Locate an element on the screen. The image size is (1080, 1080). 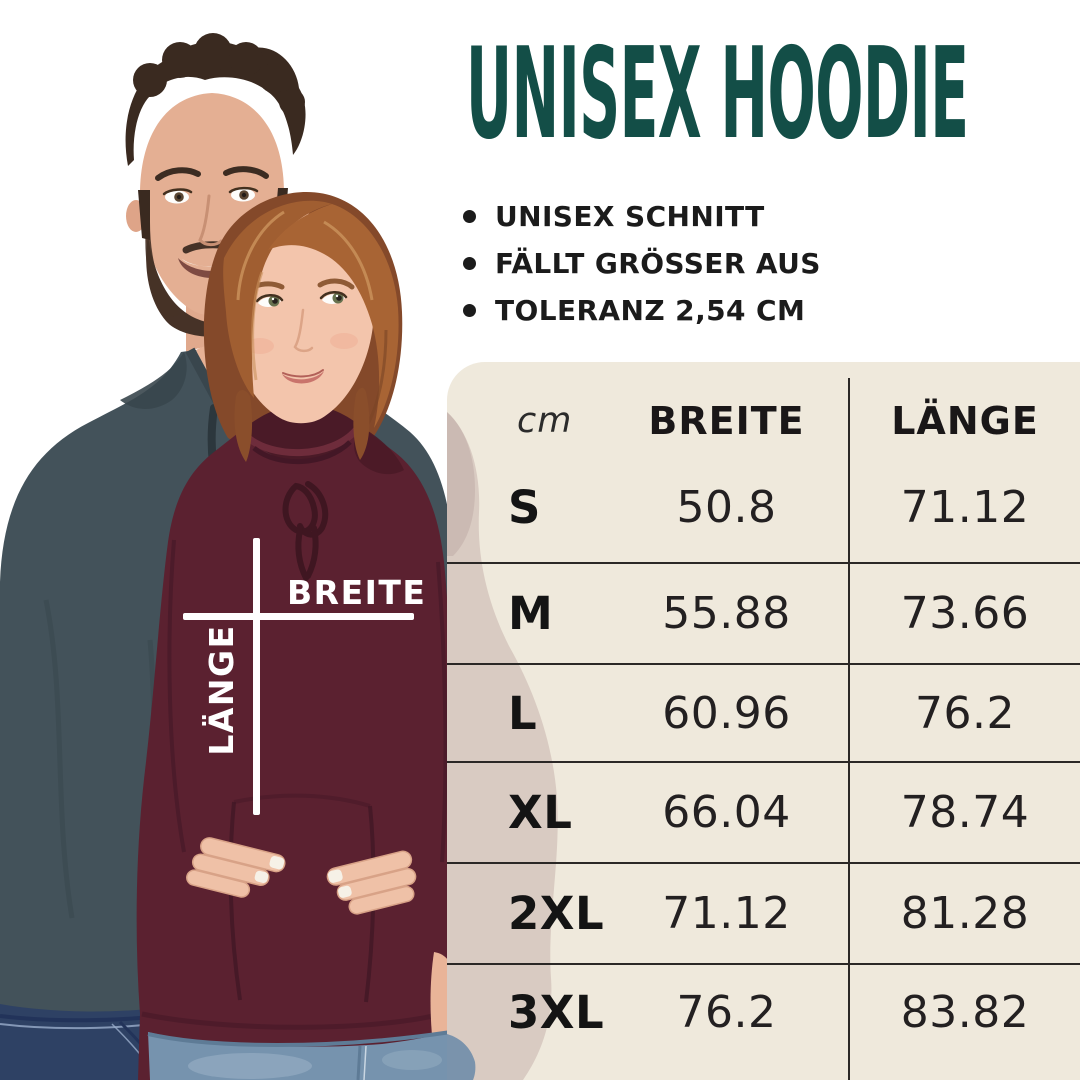
size-label: XL is located at coordinates (540, 812).